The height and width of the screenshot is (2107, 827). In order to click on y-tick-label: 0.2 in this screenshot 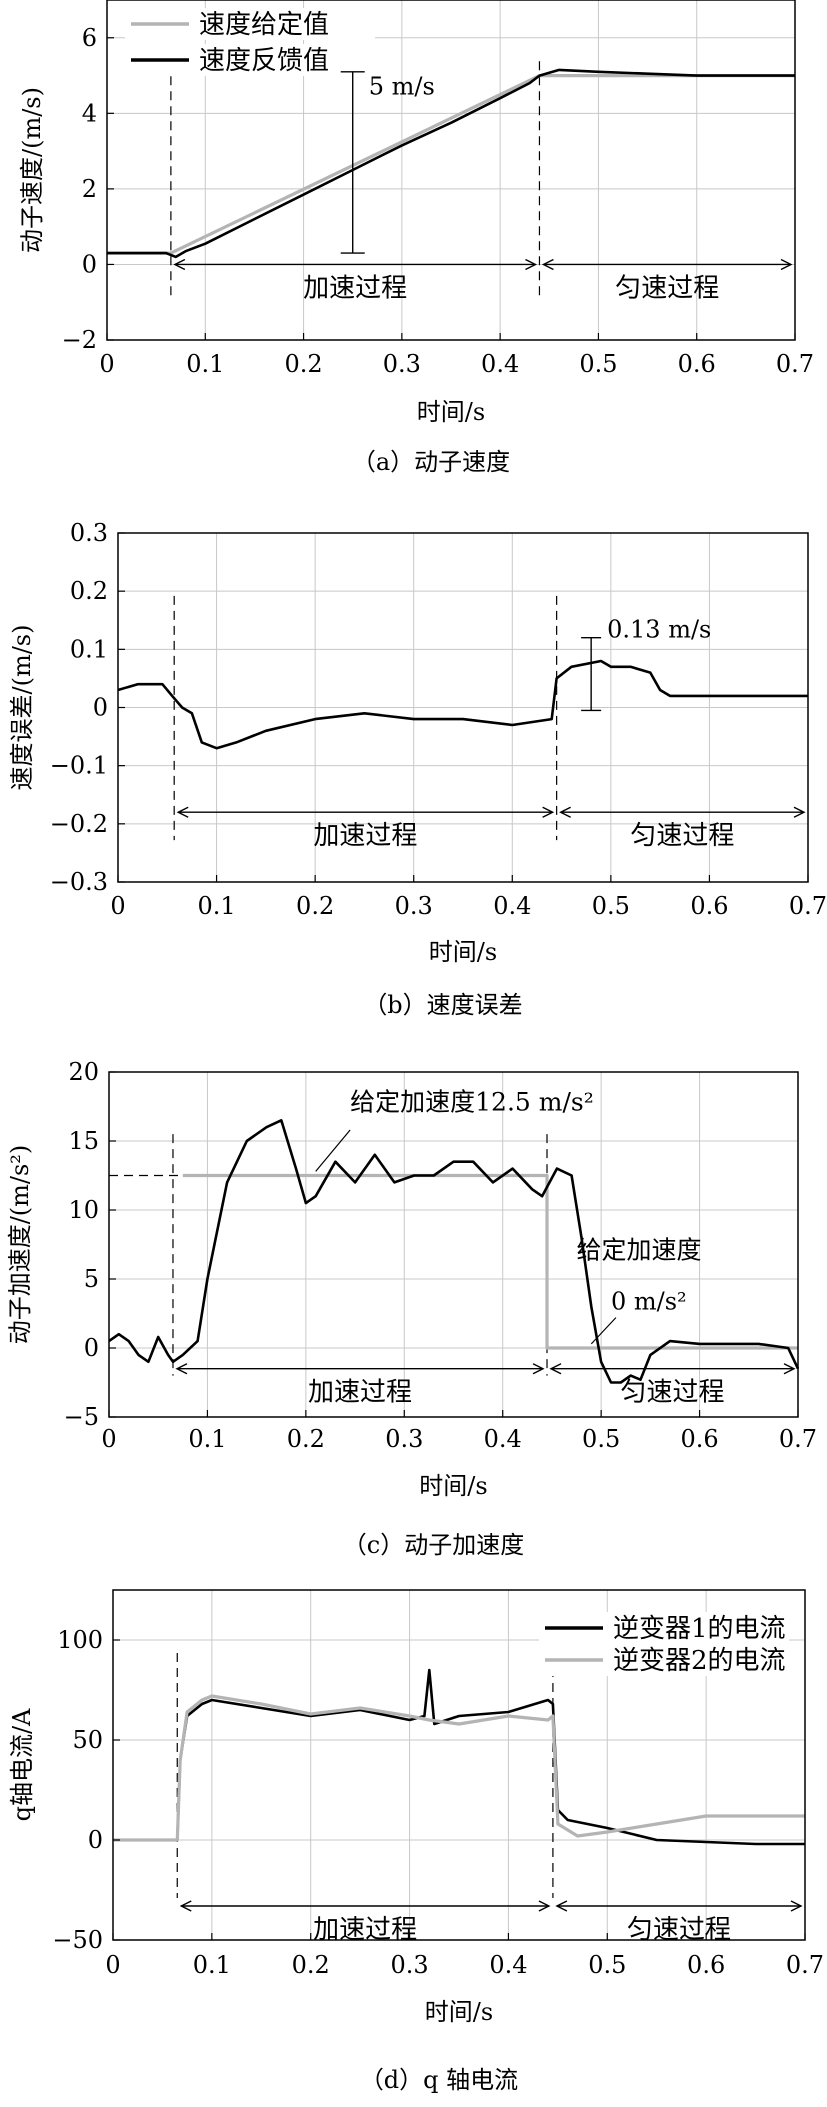, I will do `click(89, 591)`.